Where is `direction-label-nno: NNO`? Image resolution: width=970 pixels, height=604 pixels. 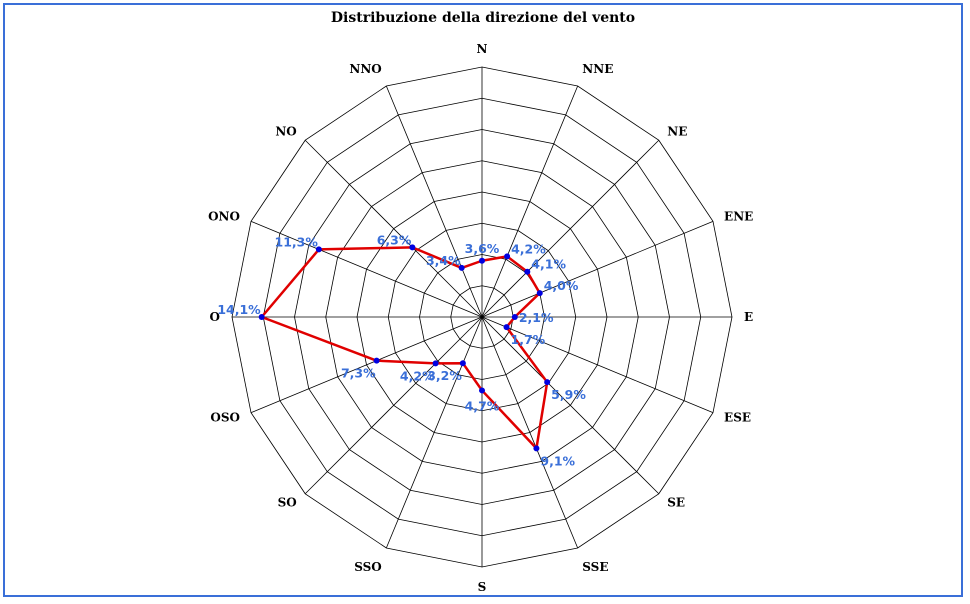
direction-label-nno: NNO is located at coordinates (365, 69).